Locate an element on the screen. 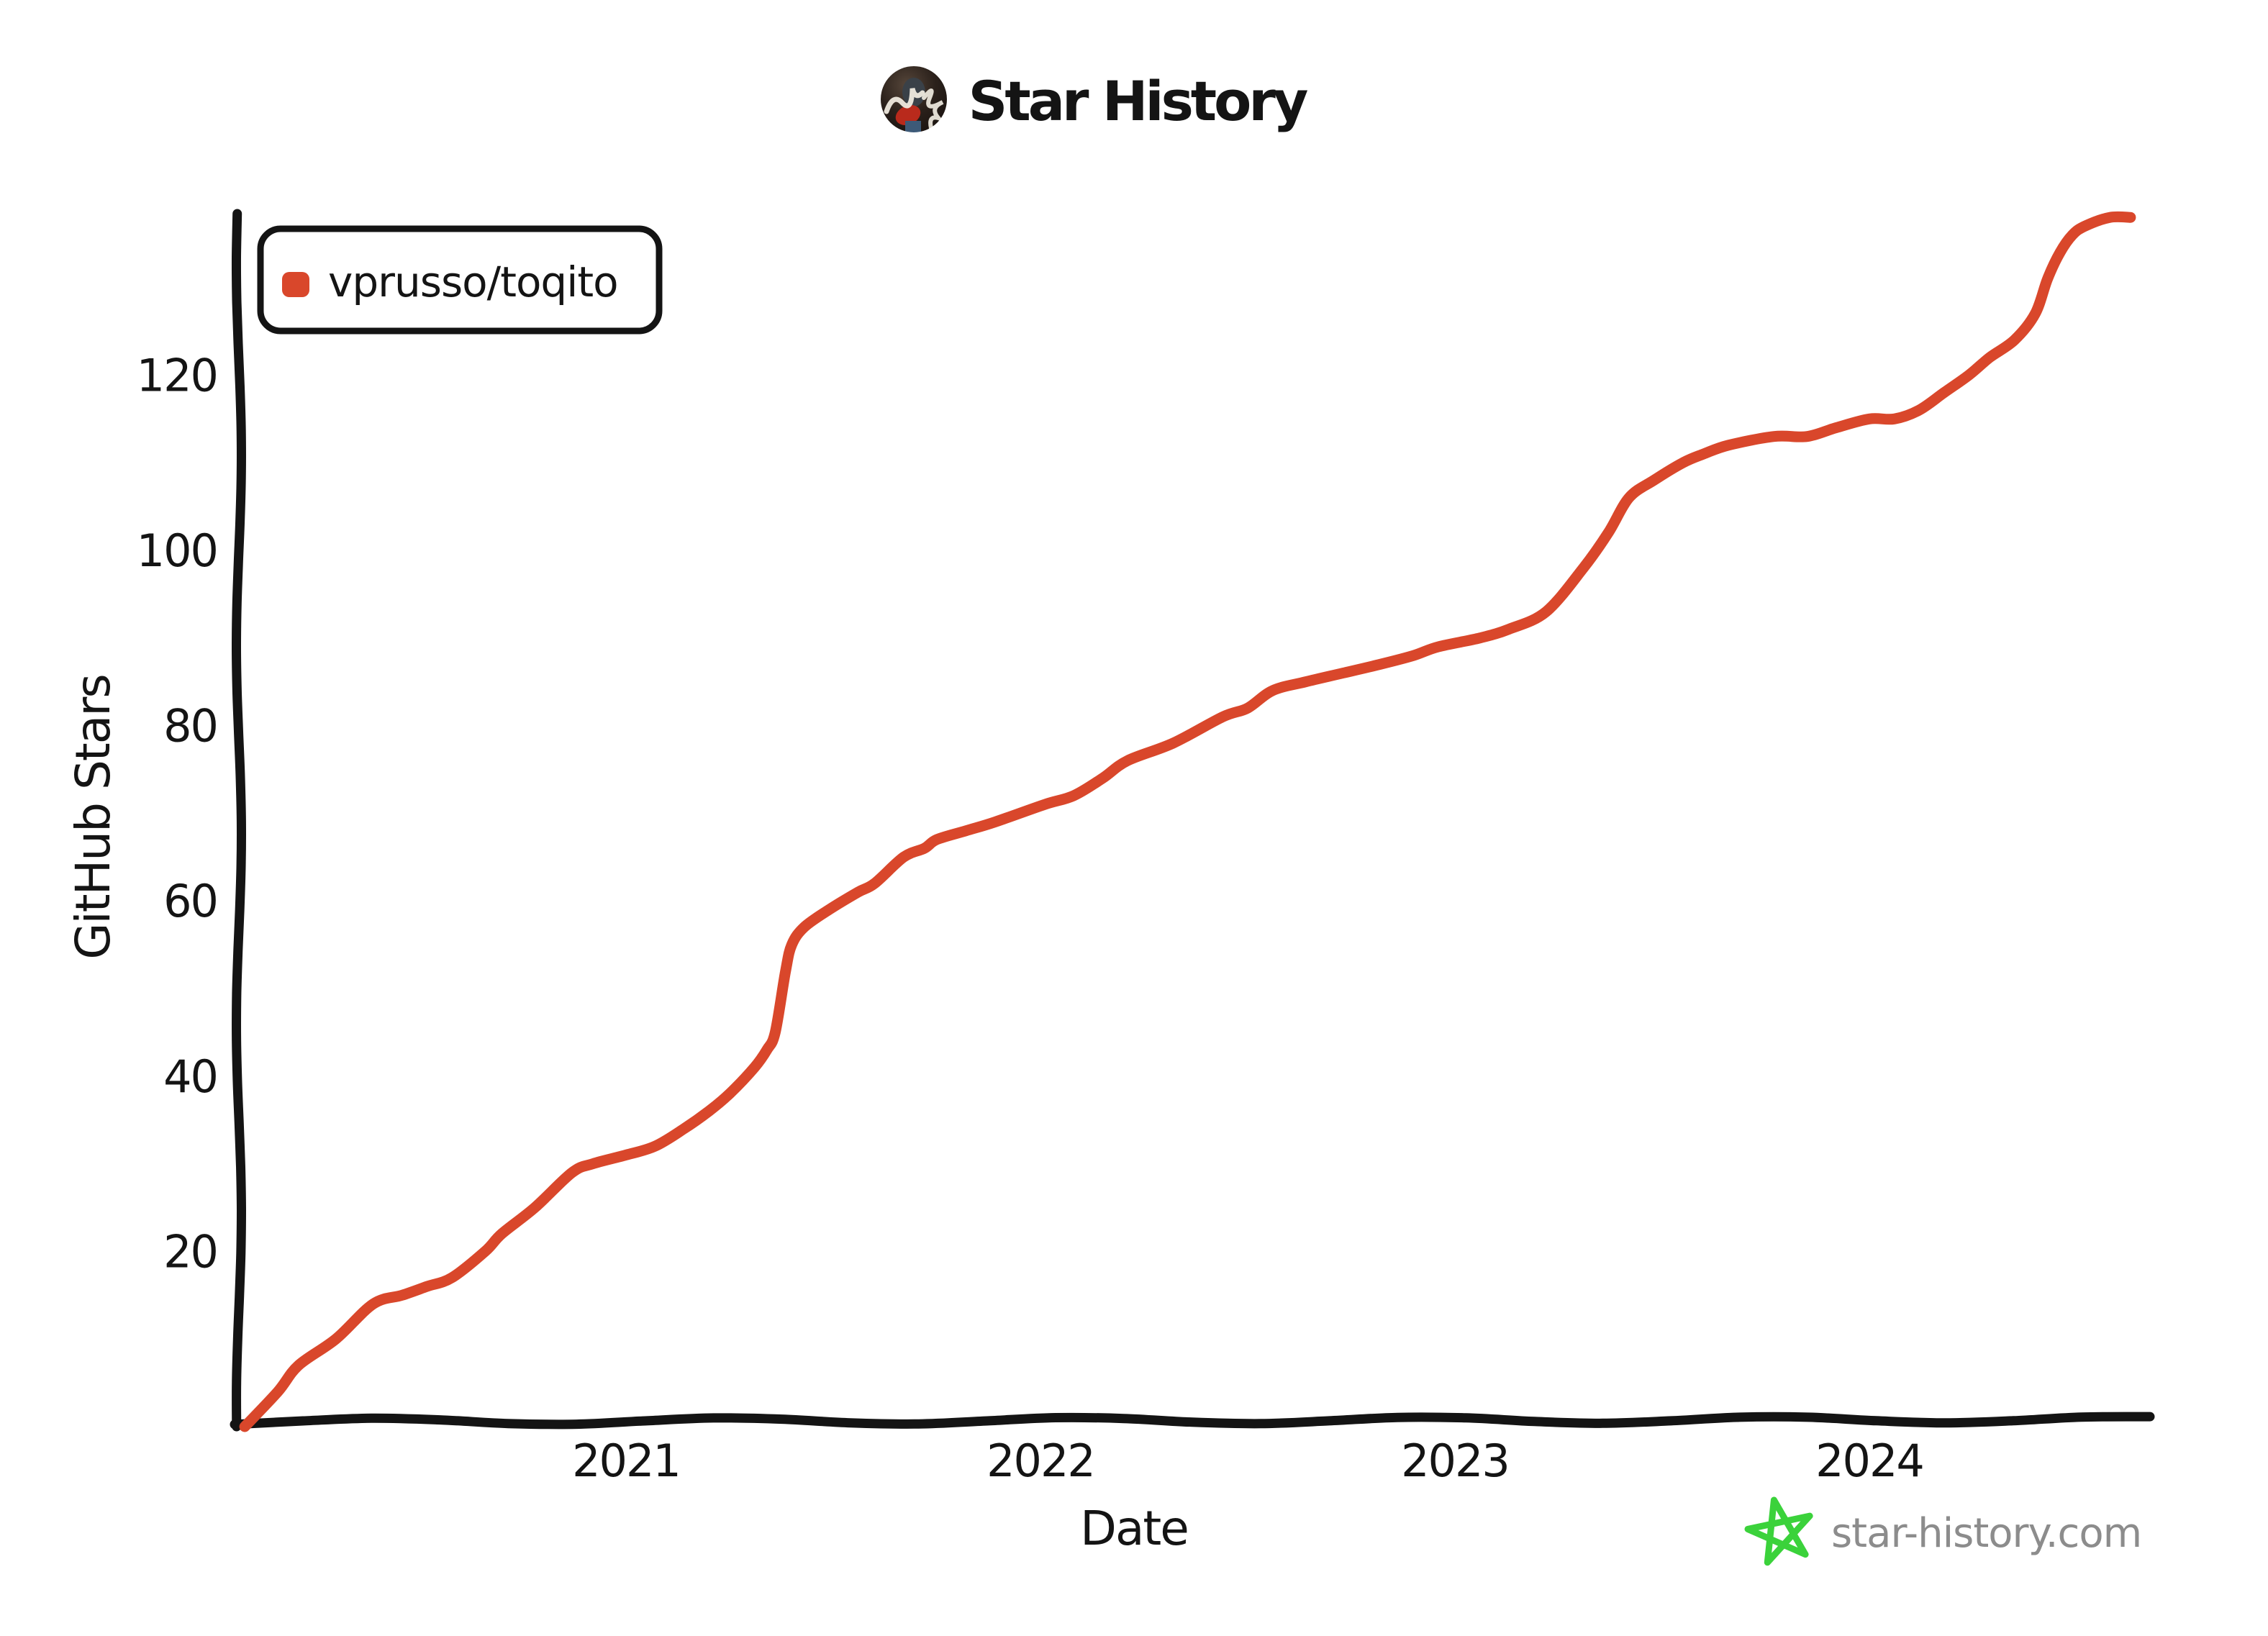 This screenshot has height=1636, width=2268. y-tick-label: 120 is located at coordinates (177, 375).